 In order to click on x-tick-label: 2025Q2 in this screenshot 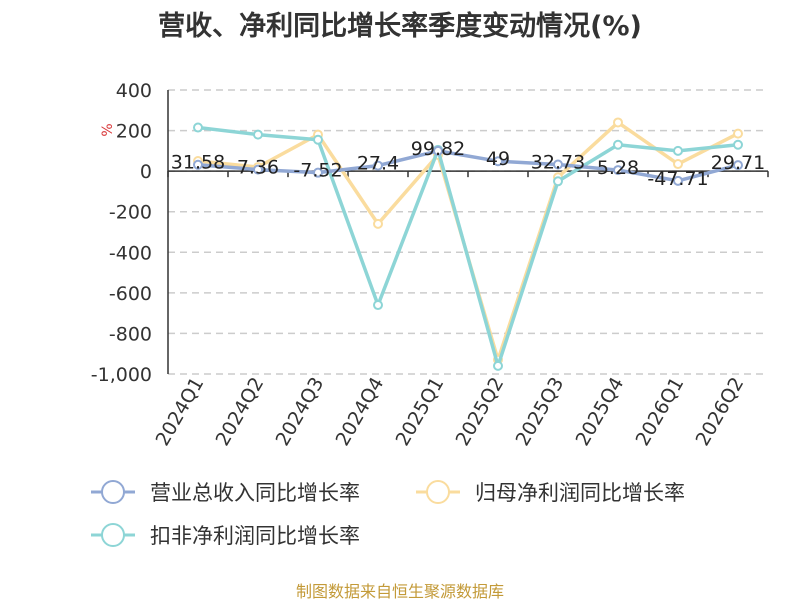, I will do `click(480, 412)`.